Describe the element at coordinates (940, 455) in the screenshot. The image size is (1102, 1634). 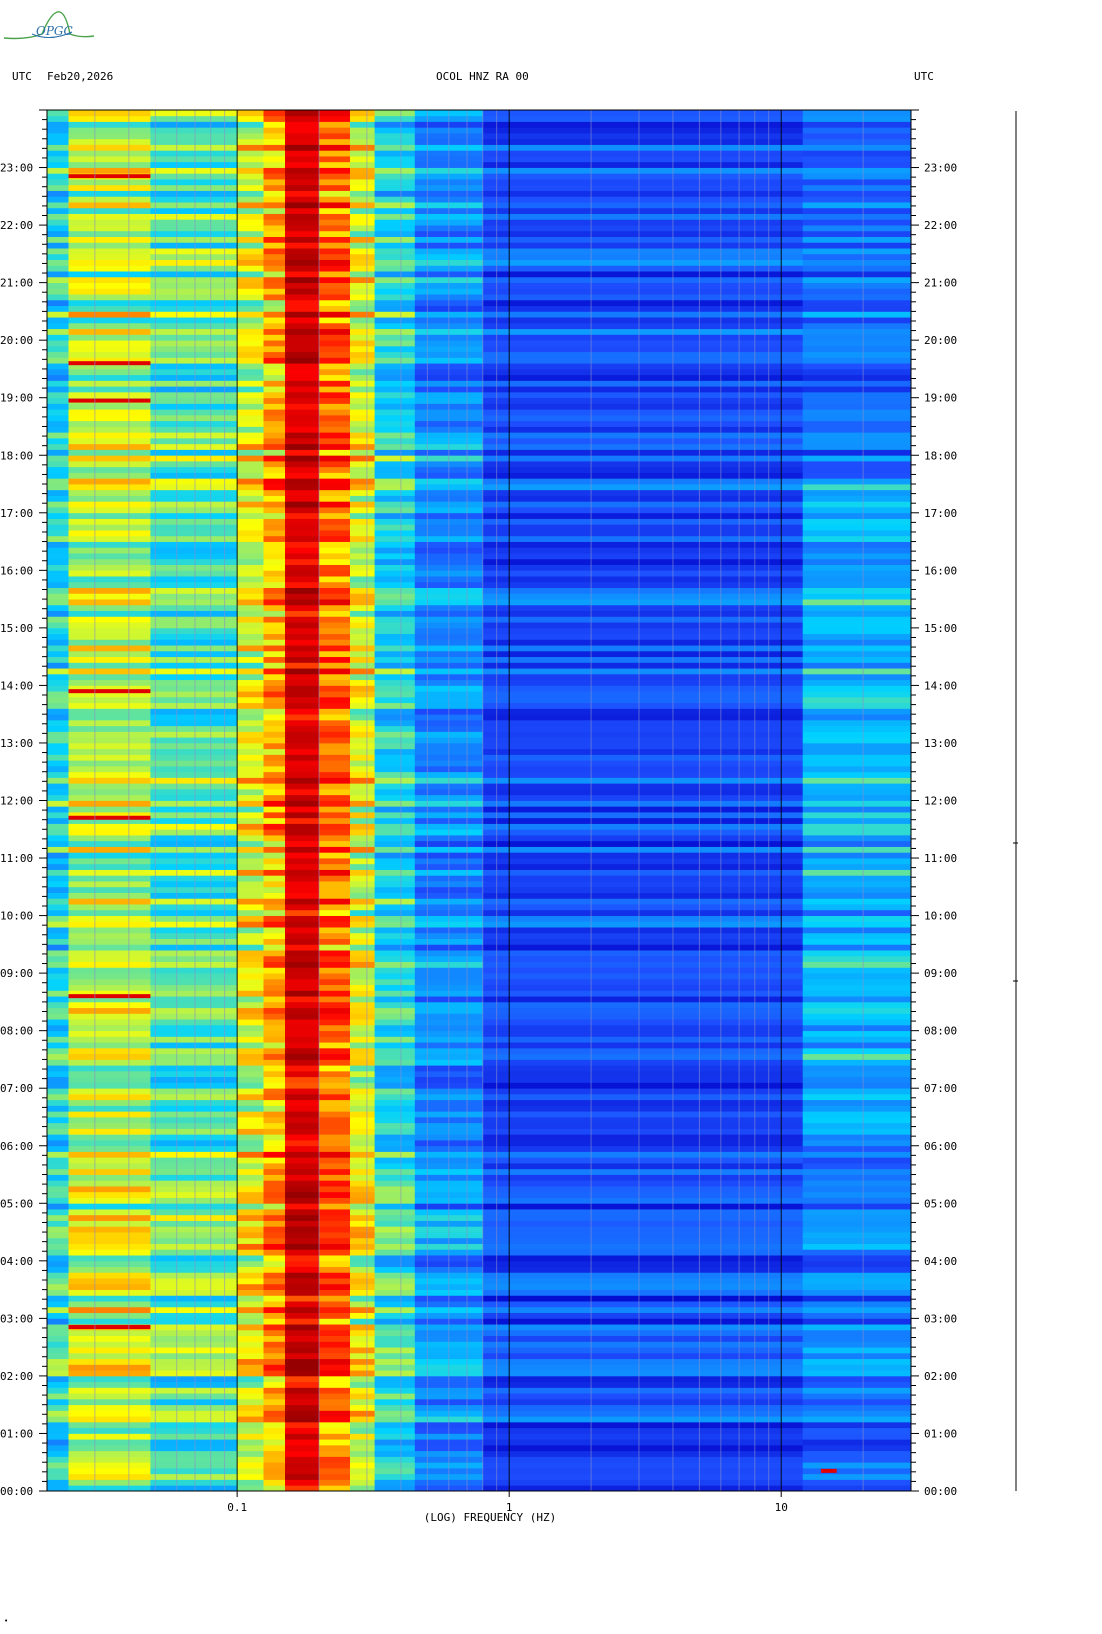
I see `y-tick-label-right: 18:00` at that location.